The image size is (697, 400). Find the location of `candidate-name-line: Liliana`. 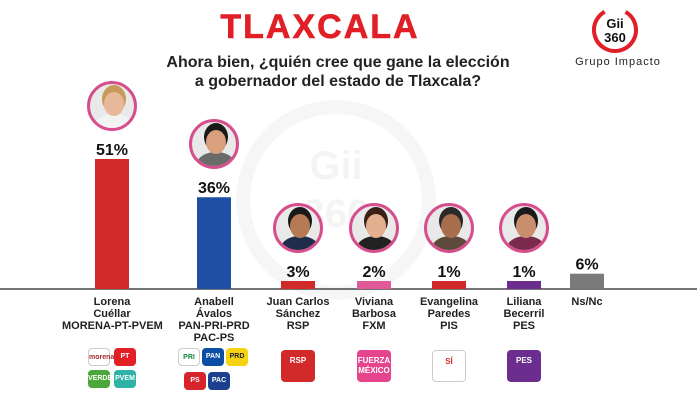

candidate-name-line: Liliana is located at coordinates (524, 302).